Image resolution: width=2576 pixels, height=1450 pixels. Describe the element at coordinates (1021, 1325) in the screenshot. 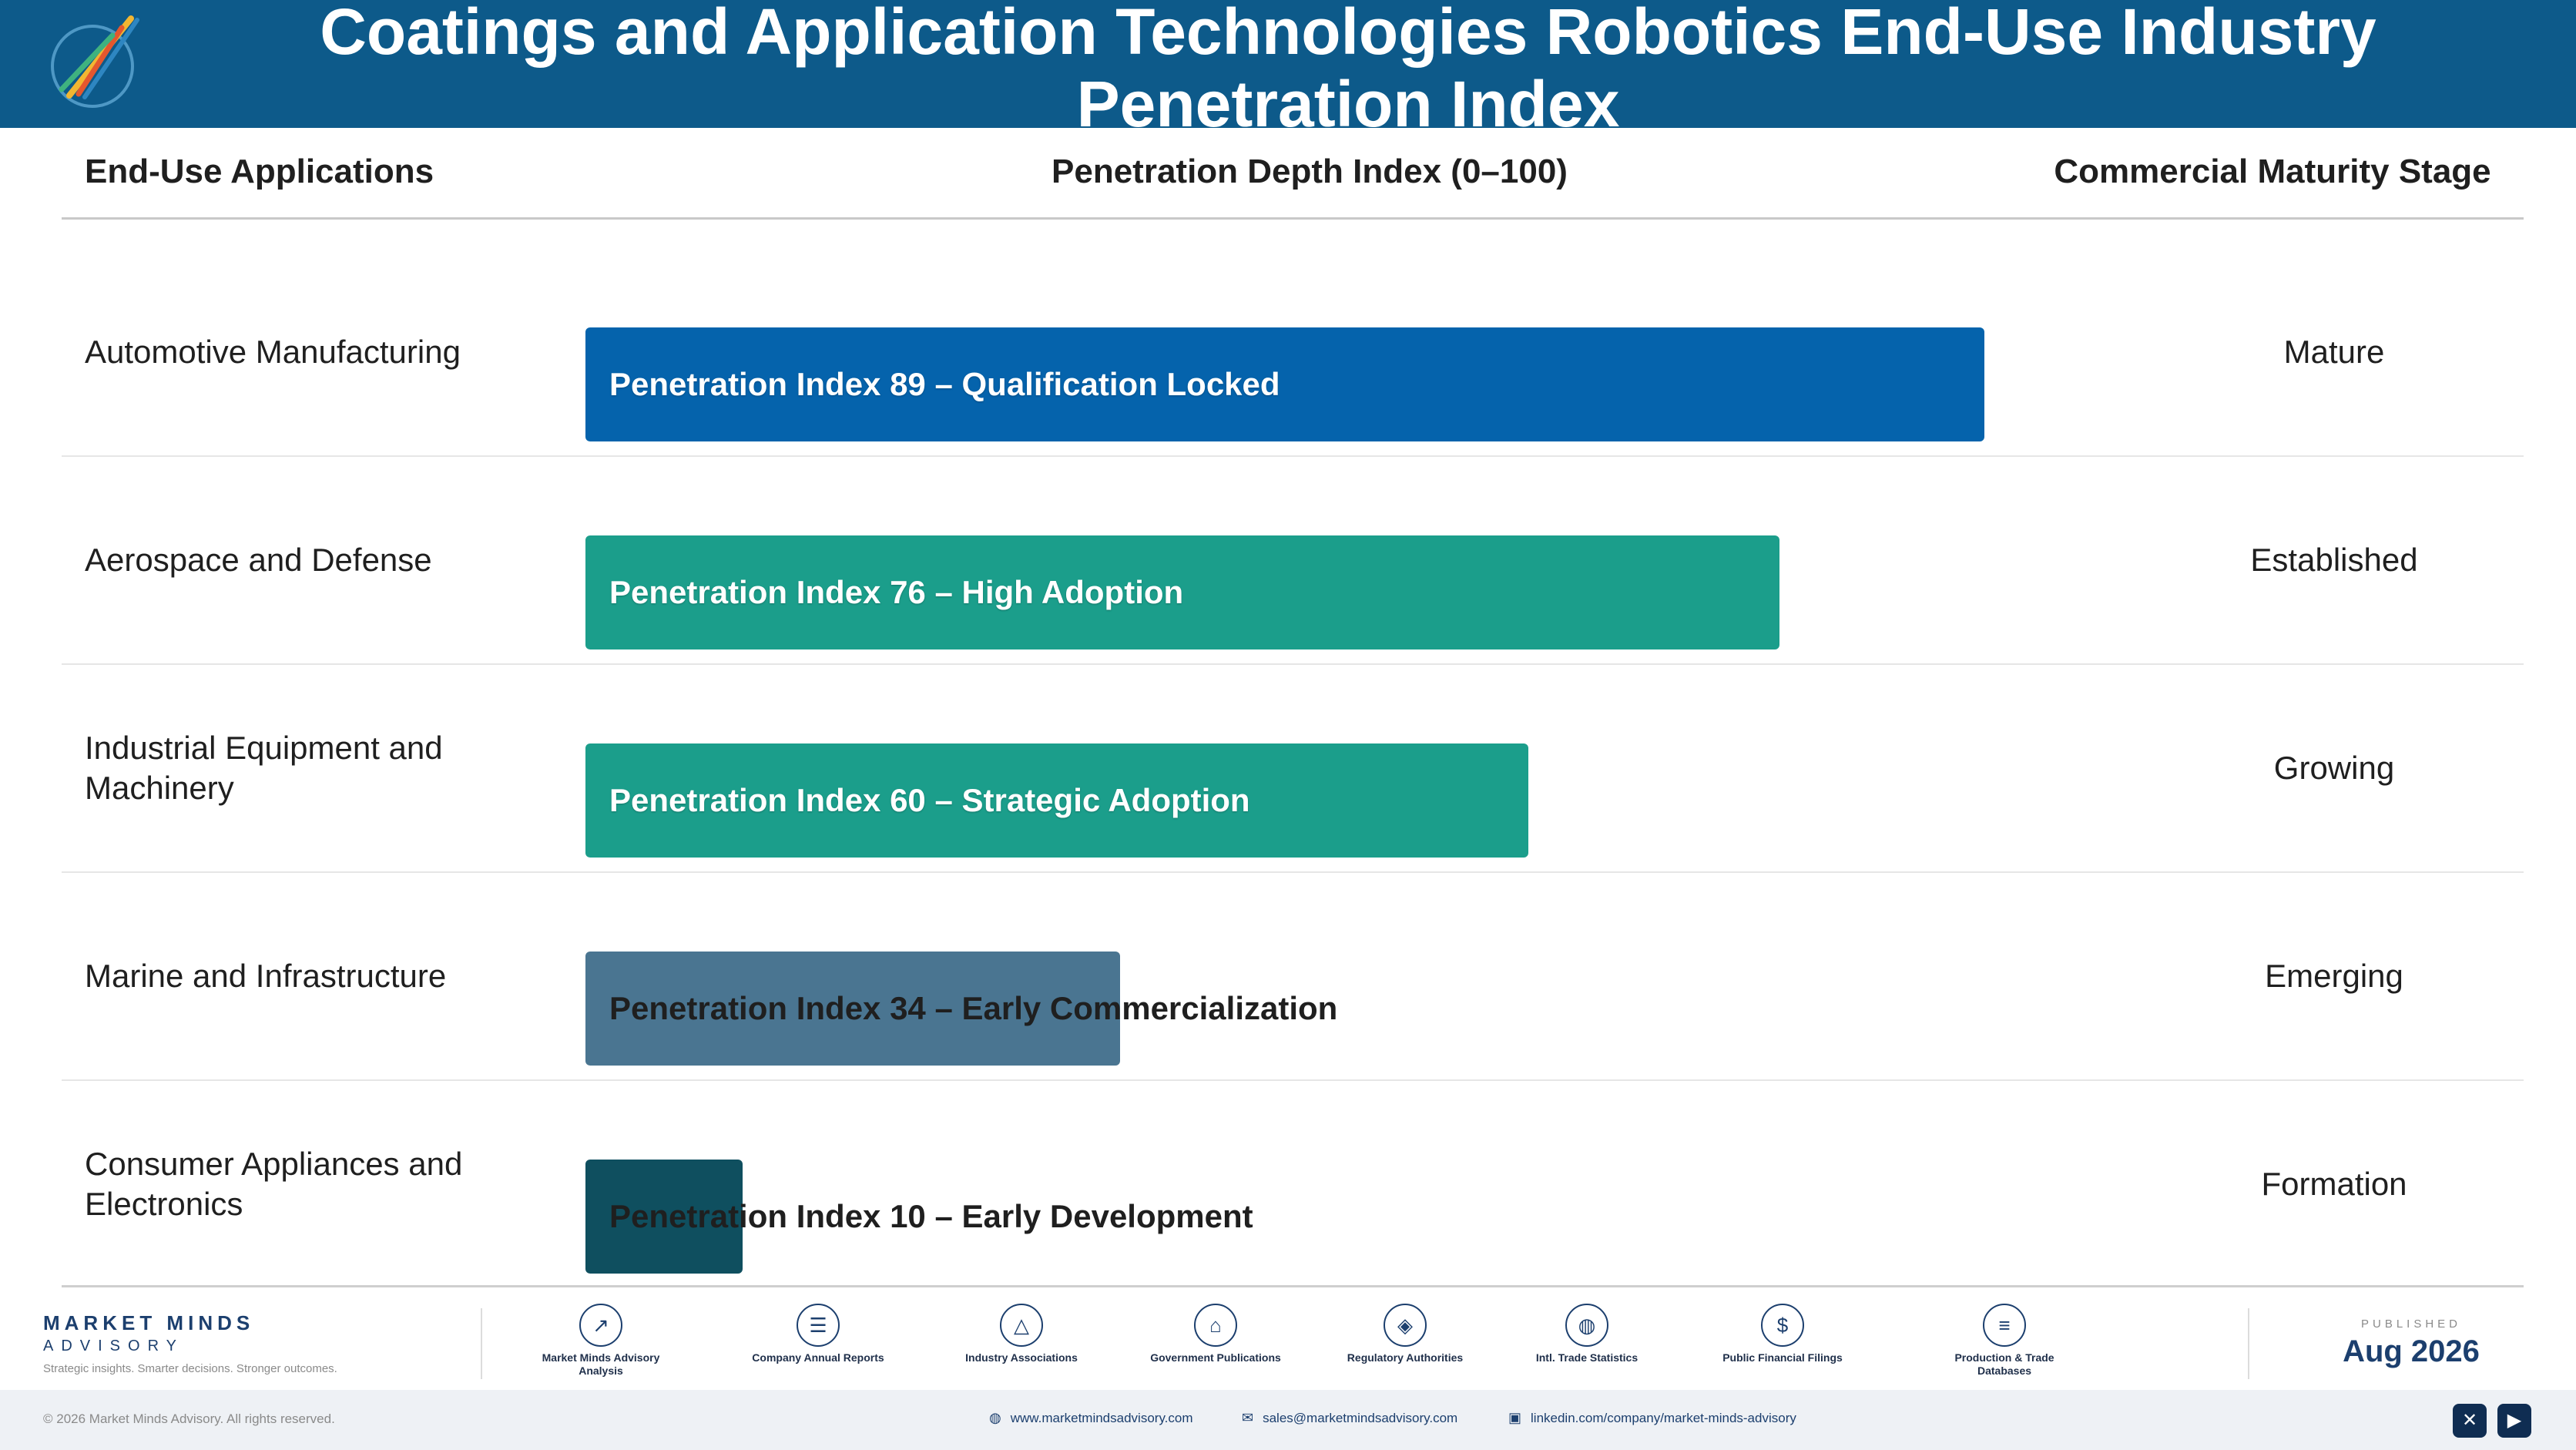

I see `network-icon: △` at that location.